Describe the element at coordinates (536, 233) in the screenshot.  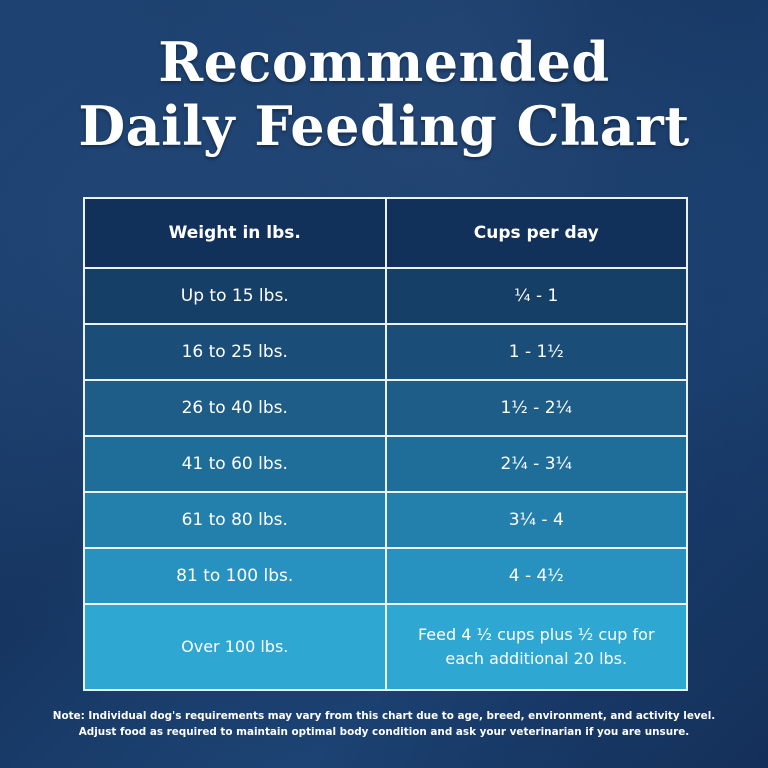
I see `header-cups: Cups per day` at that location.